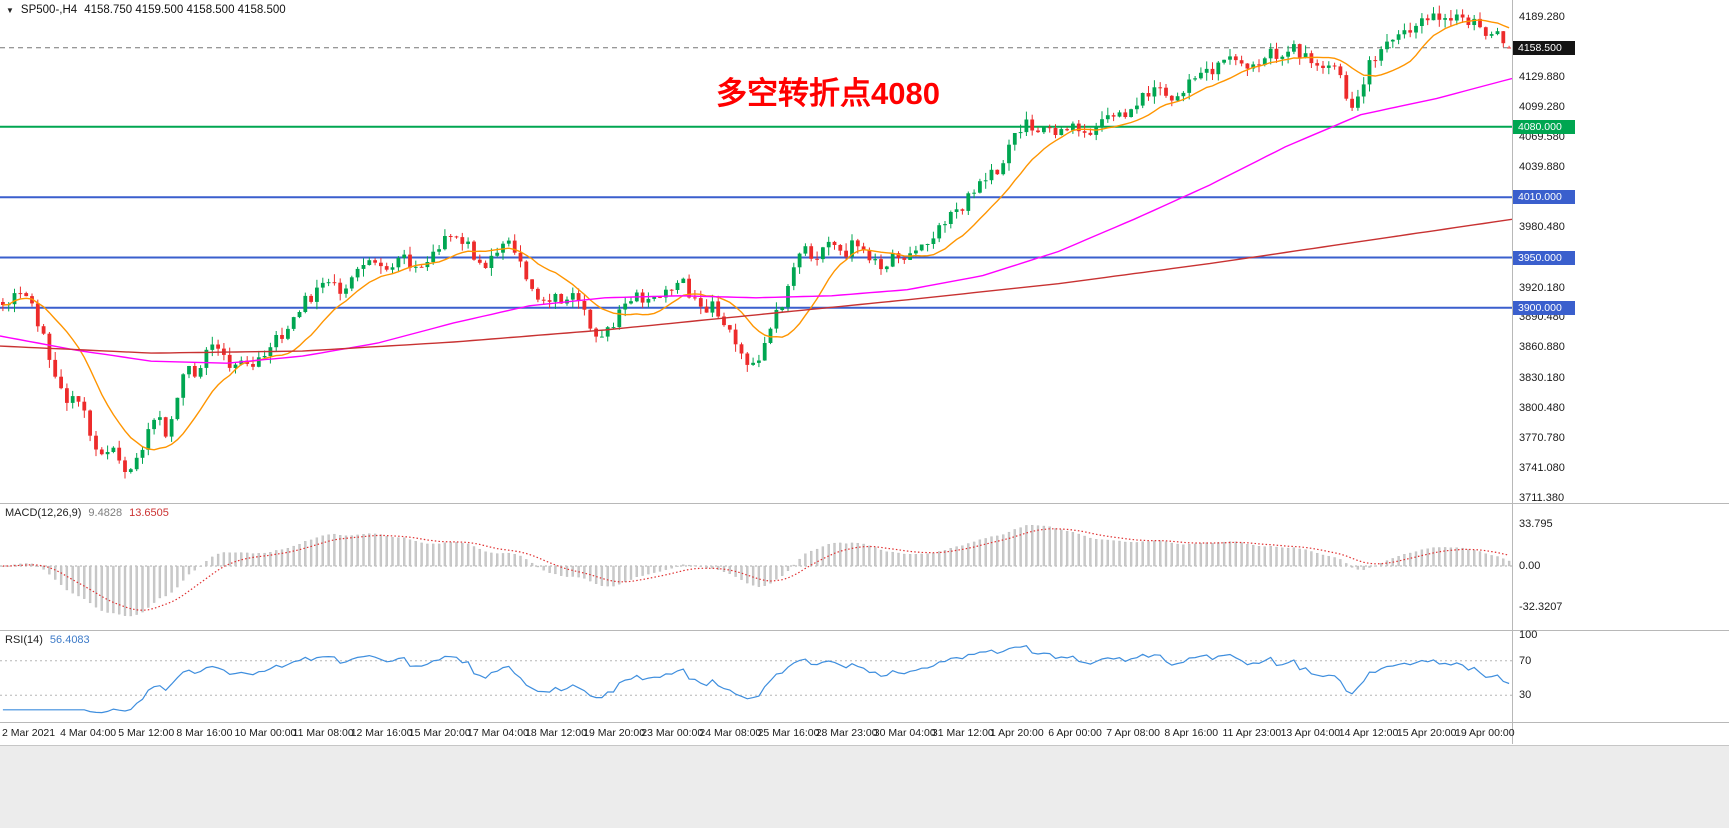 The width and height of the screenshot is (1729, 828). I want to click on rsi-name: RSI(14), so click(24, 640).